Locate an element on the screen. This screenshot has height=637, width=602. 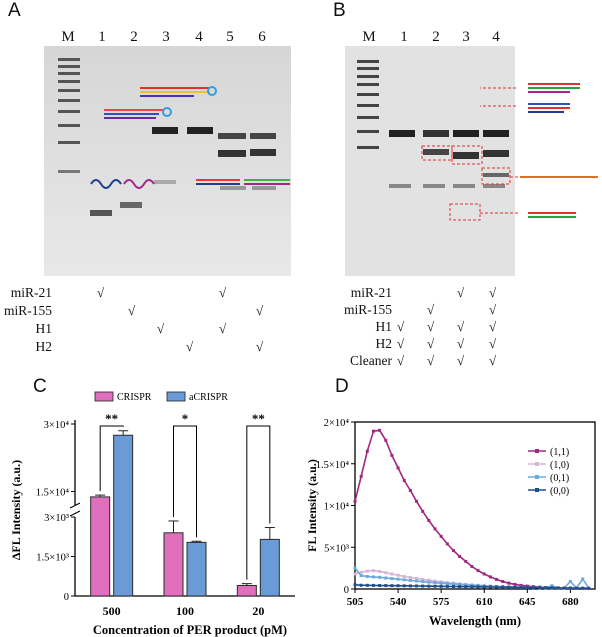
x-tick-label: 610 is located at coordinates (484, 602).